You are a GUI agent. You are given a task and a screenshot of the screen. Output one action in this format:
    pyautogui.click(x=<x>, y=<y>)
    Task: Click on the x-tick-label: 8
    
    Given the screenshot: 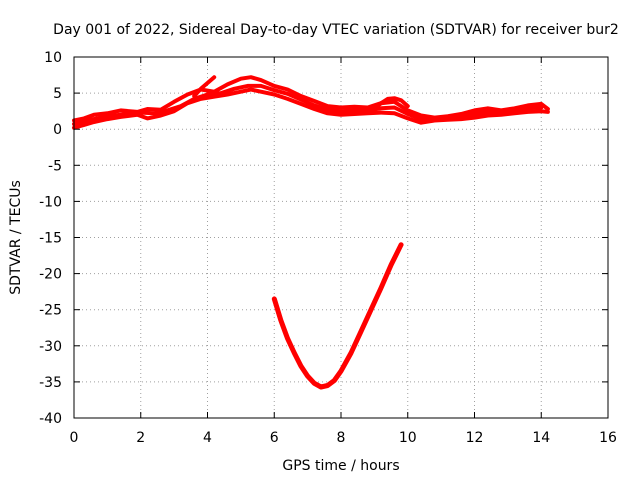 What is the action you would take?
    pyautogui.click(x=341, y=438)
    